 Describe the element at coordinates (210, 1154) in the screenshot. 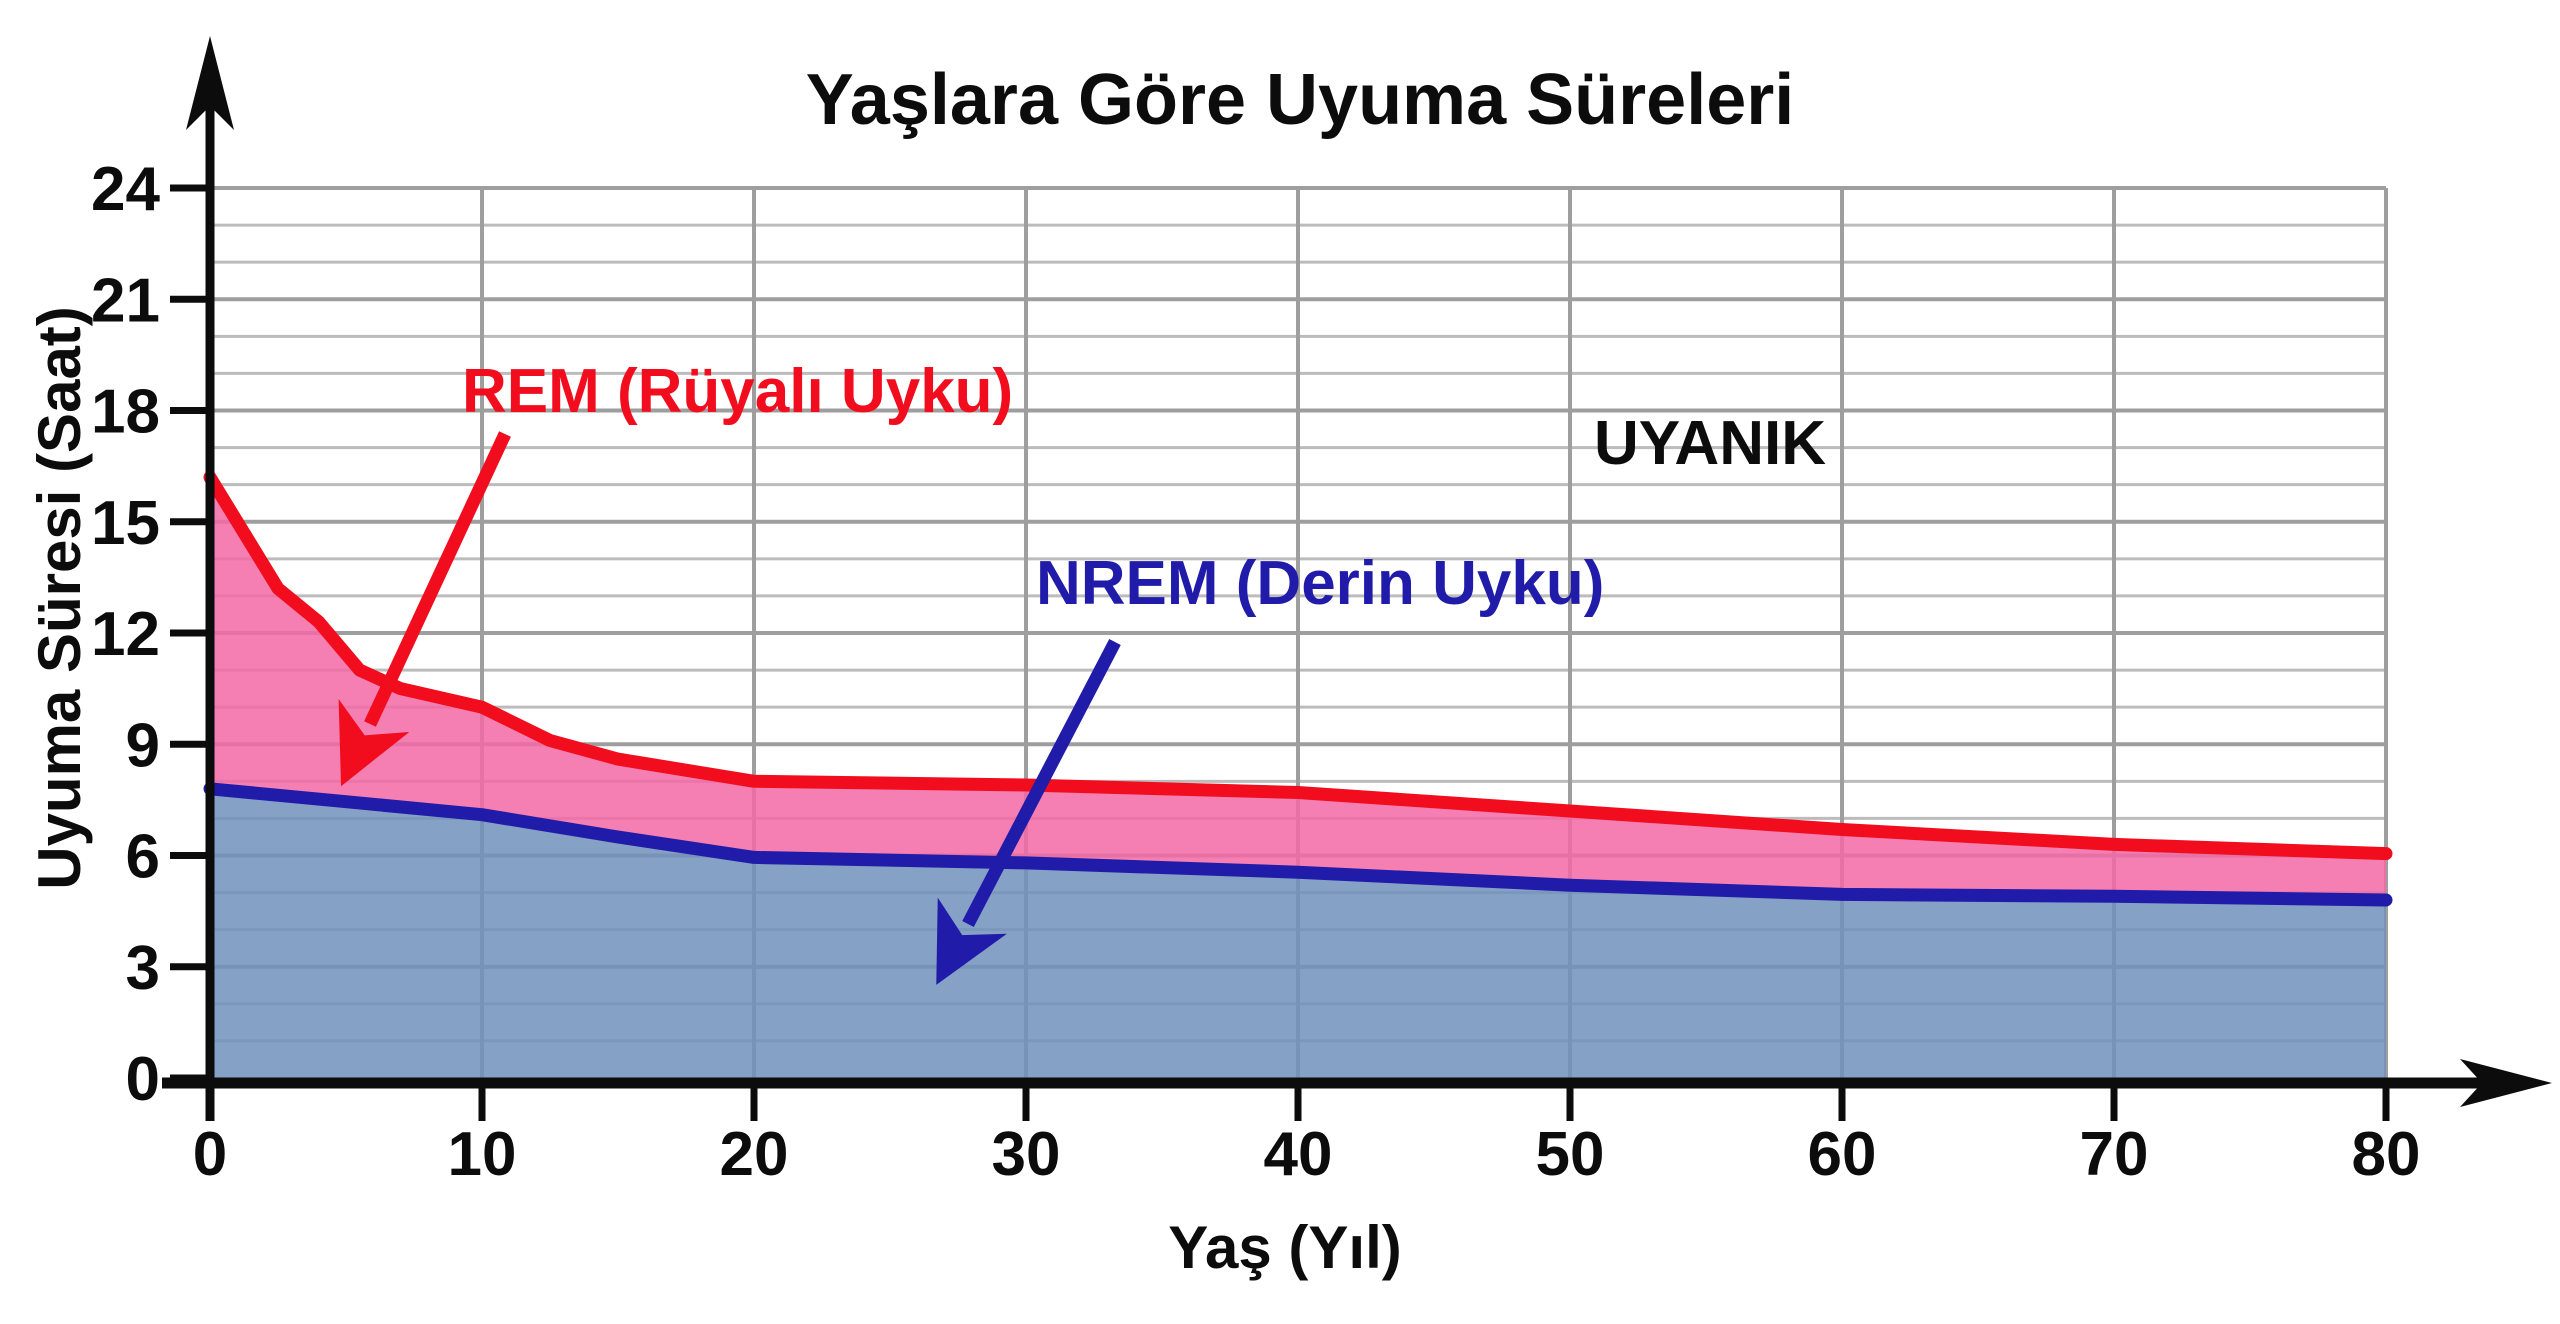

I see `x-tick-label: 0` at that location.